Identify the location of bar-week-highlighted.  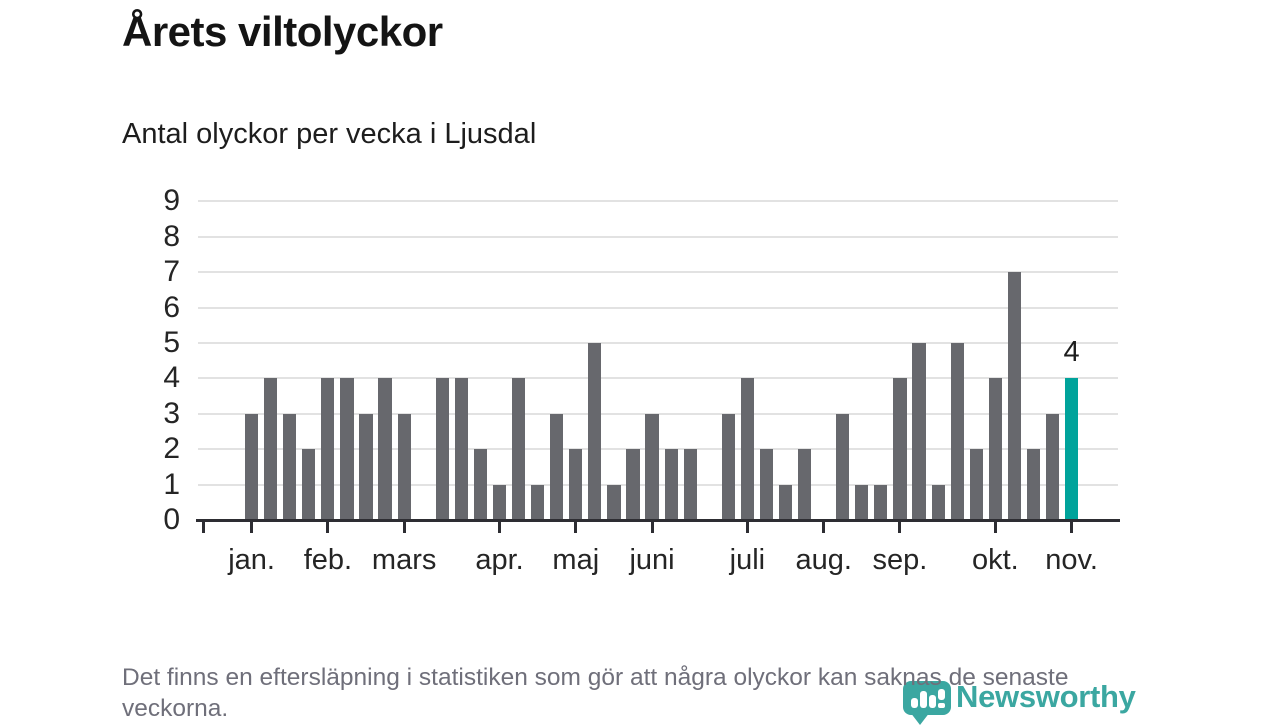
(1072, 449).